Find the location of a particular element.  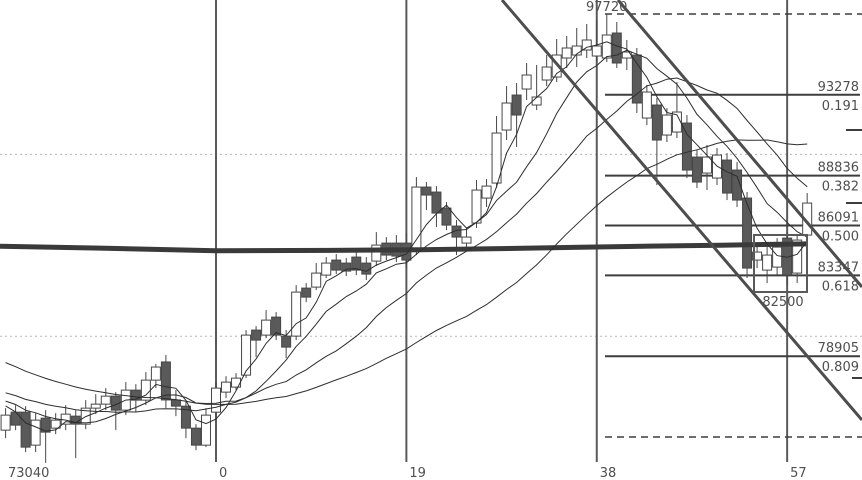

x-axis-label: 38 is located at coordinates (608, 473).